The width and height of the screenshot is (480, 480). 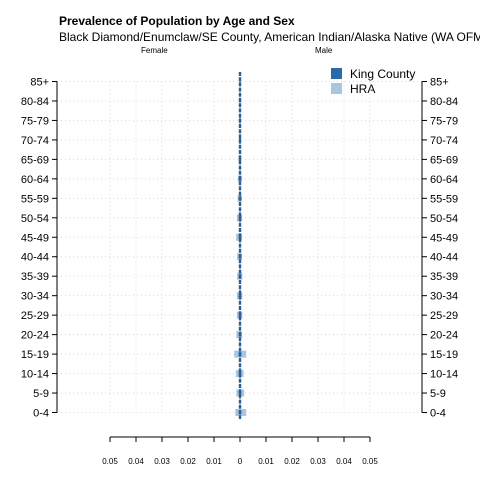 What do you see at coordinates (35, 375) in the screenshot?
I see `y-tick-label-left: 10-14` at bounding box center [35, 375].